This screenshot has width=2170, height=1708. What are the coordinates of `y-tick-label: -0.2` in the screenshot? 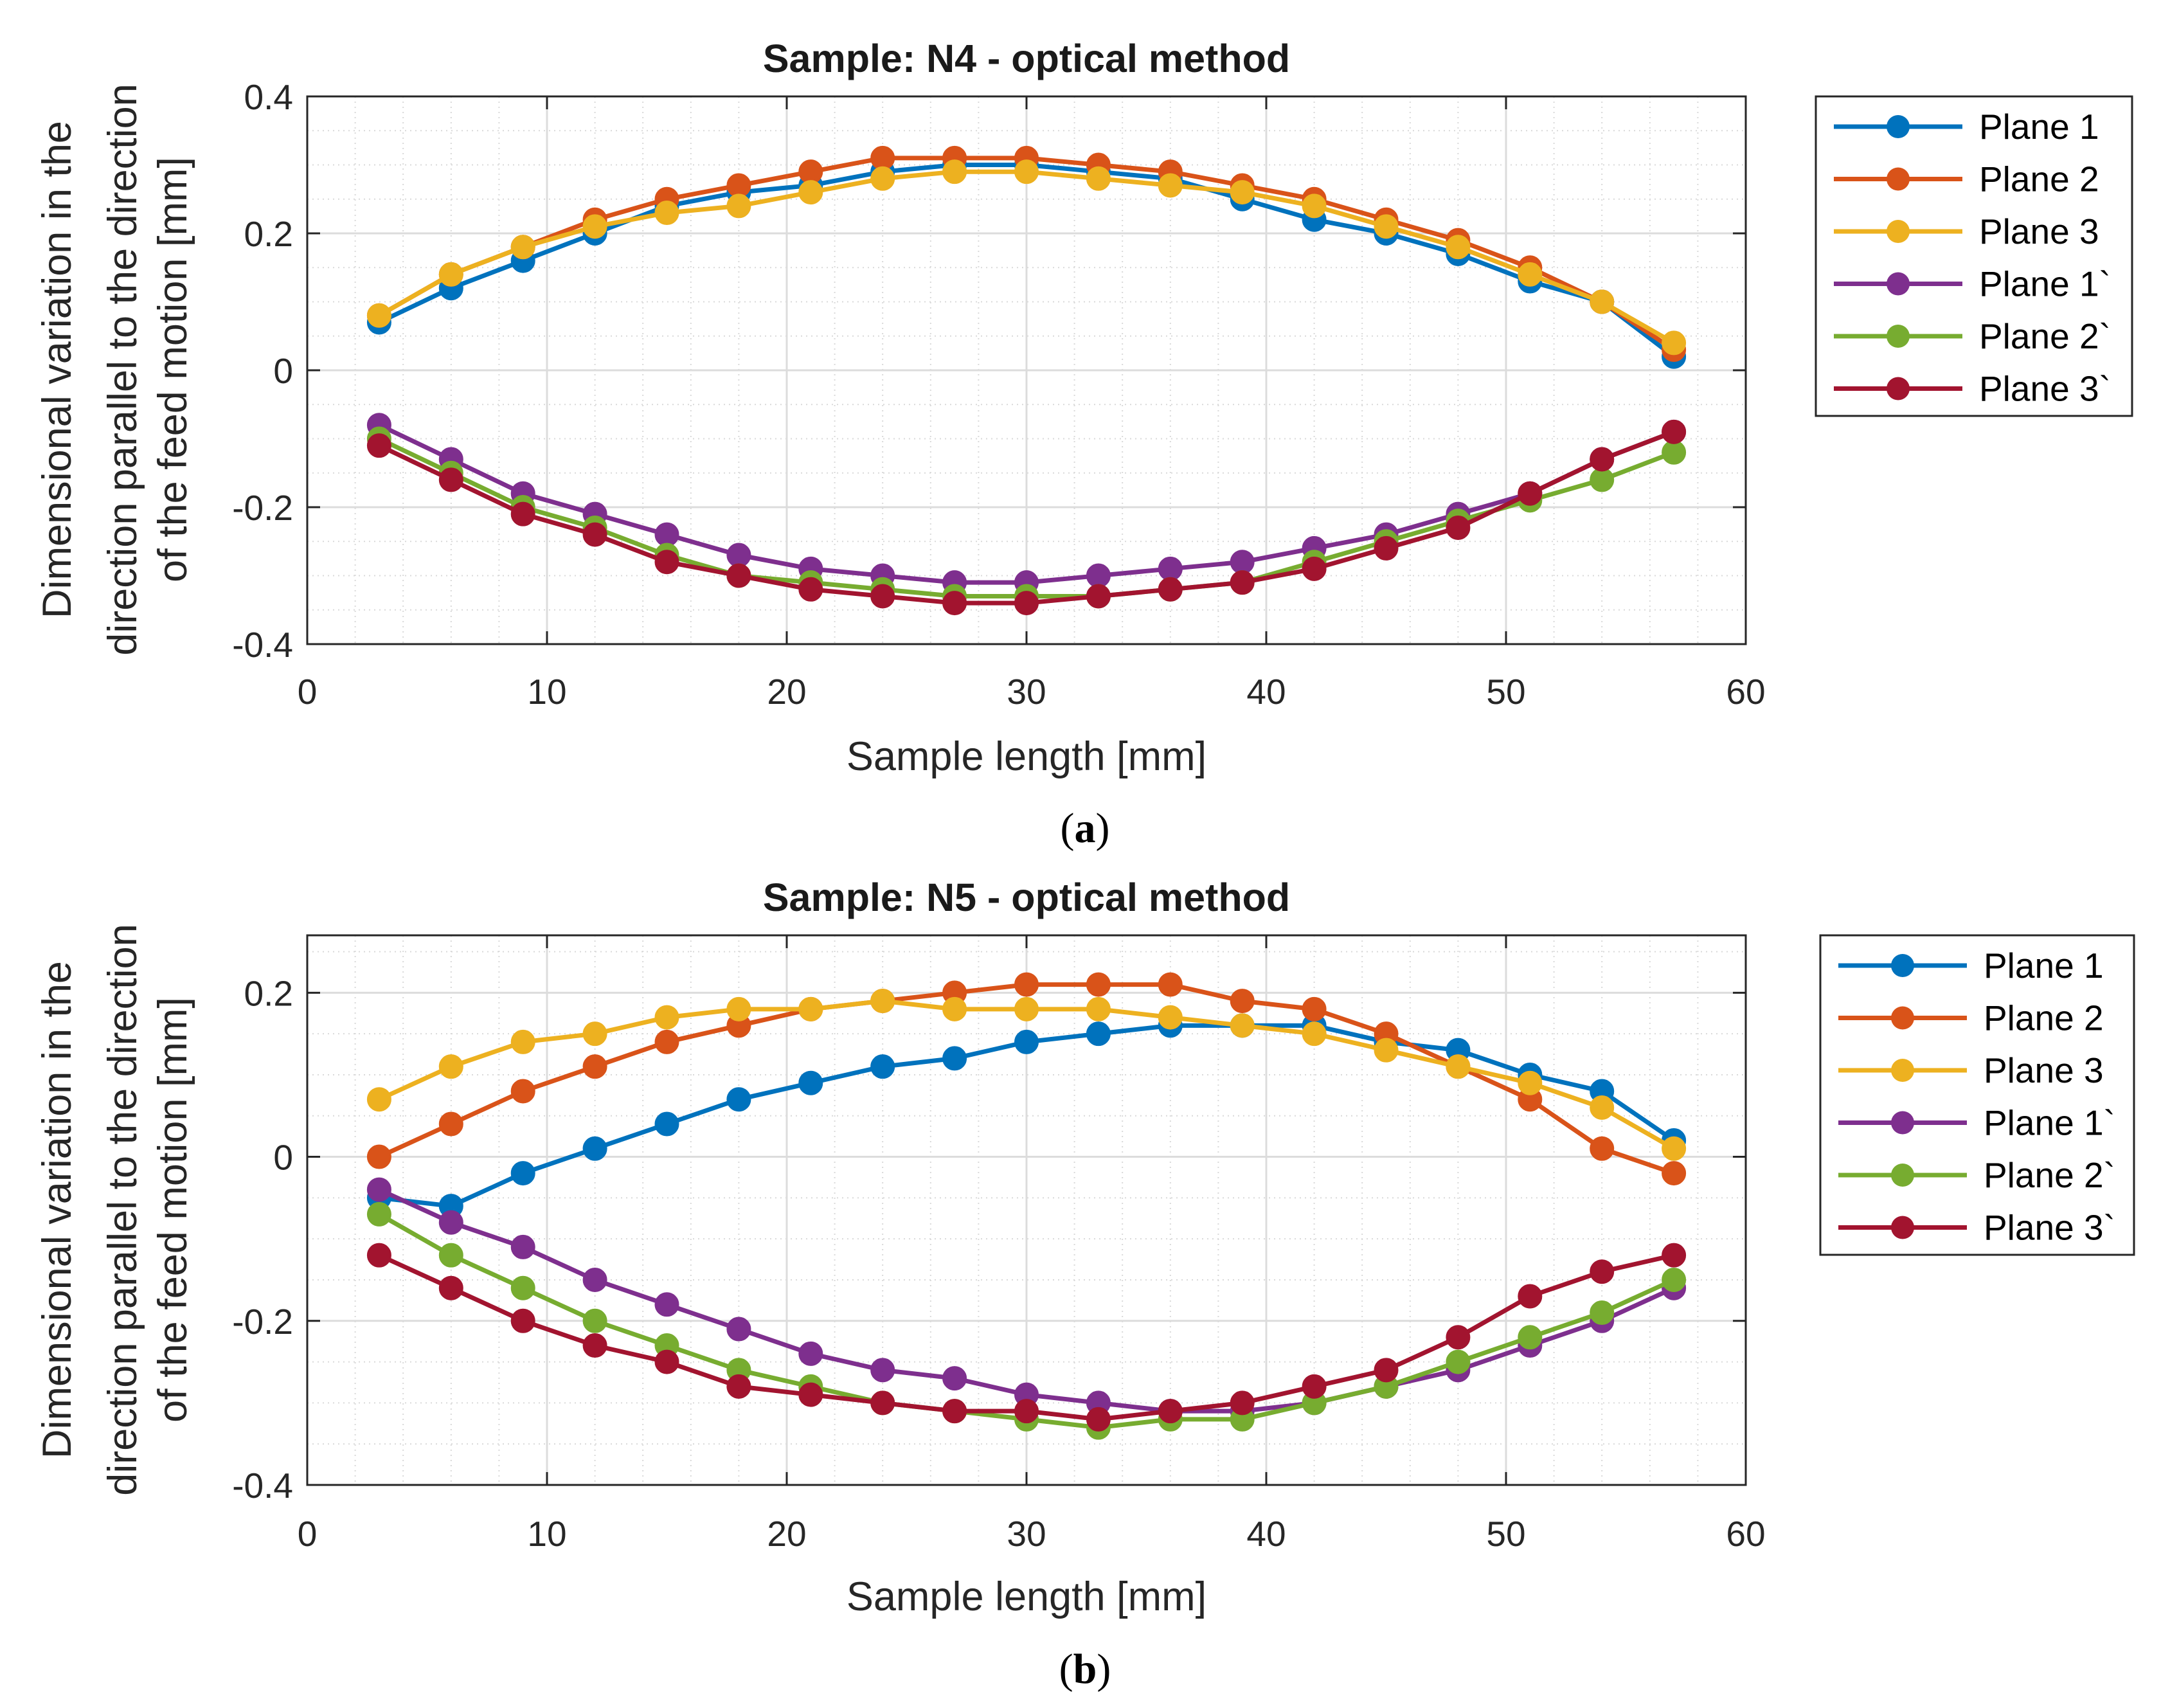 It's located at (263, 508).